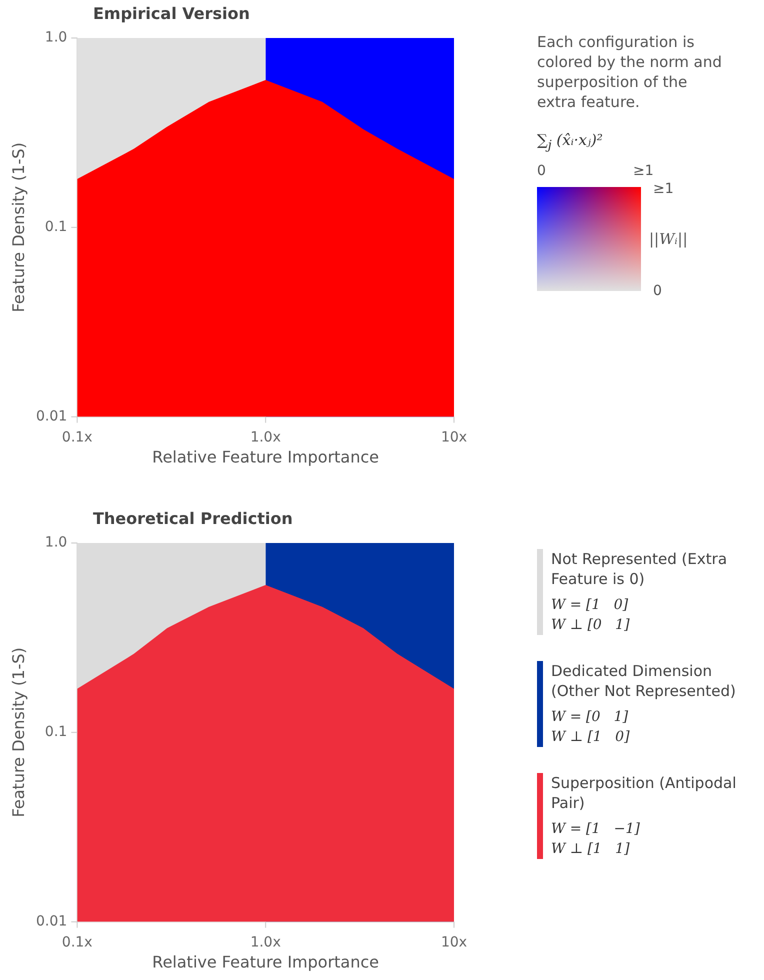 This screenshot has width=764, height=980. I want to click on text: Superposition (Antipodal Pair), so click(644, 793).